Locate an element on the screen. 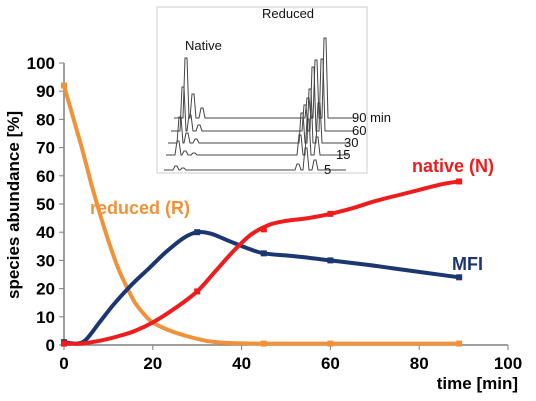 This screenshot has height=401, width=536. x-tick-label: 20 is located at coordinates (152, 363).